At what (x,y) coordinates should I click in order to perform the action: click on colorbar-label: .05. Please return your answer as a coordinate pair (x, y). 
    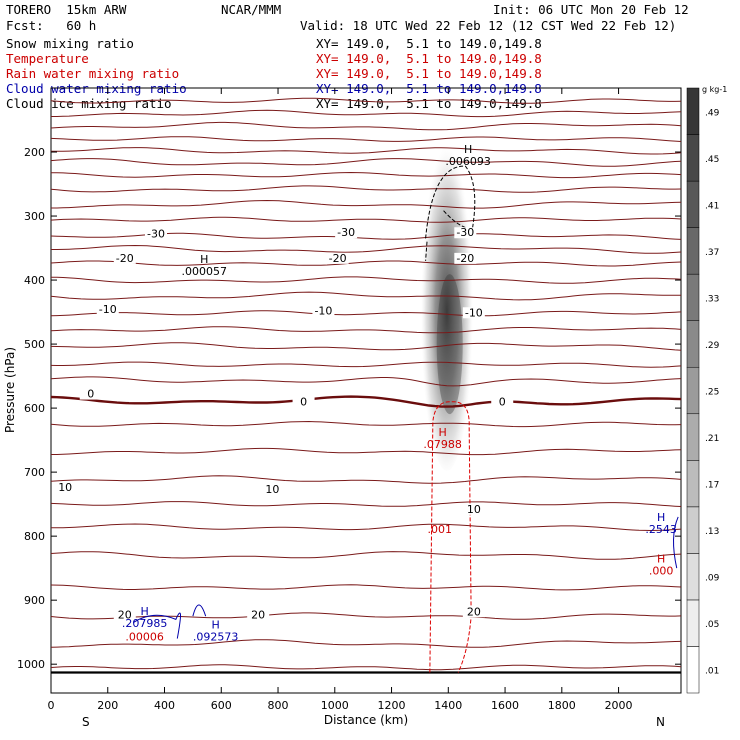
    Looking at the image, I should click on (712, 625).